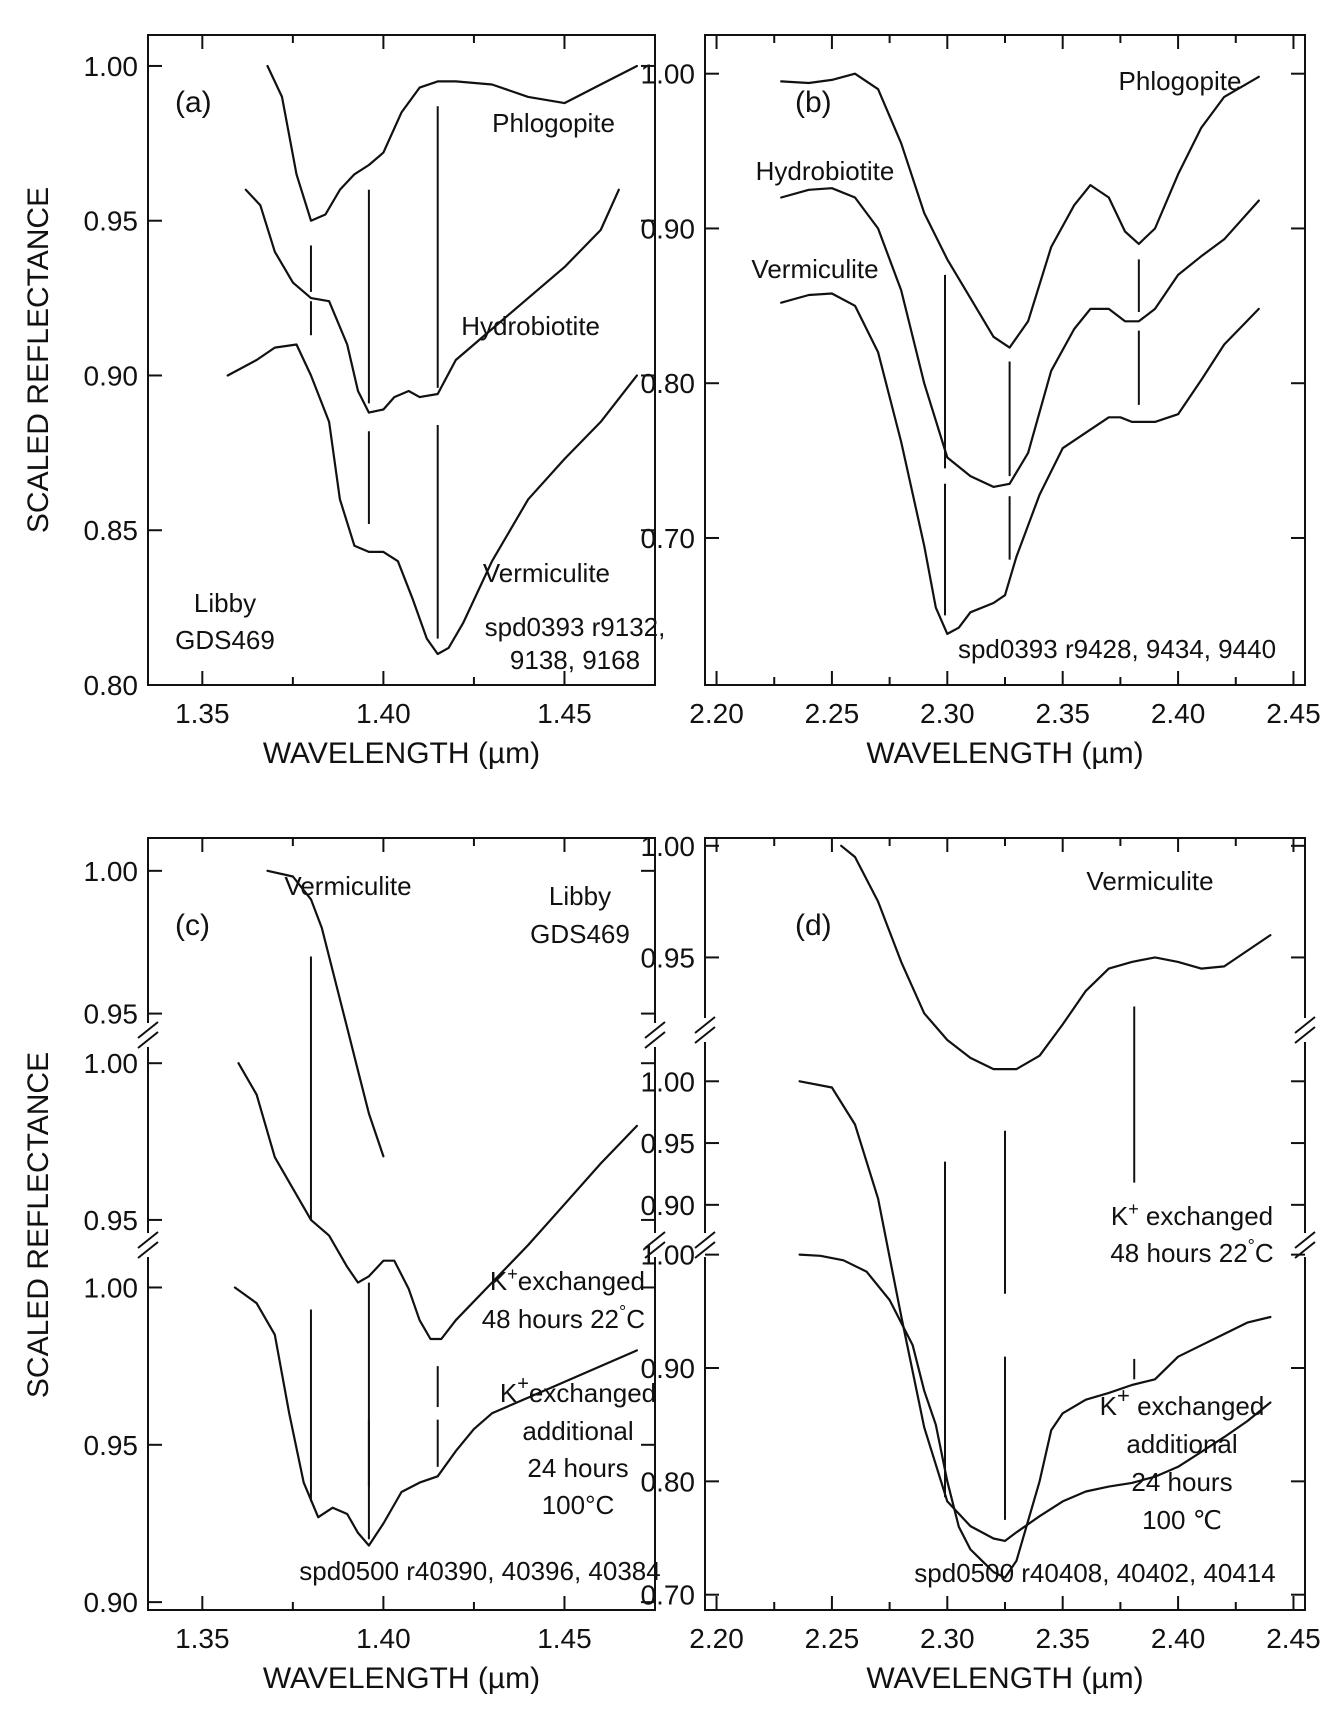  Describe the element at coordinates (1094, 1573) in the screenshot. I see `annotation-spd0500-r40408-40402-40414: spd0500 r40408, 40402, 40414` at that location.